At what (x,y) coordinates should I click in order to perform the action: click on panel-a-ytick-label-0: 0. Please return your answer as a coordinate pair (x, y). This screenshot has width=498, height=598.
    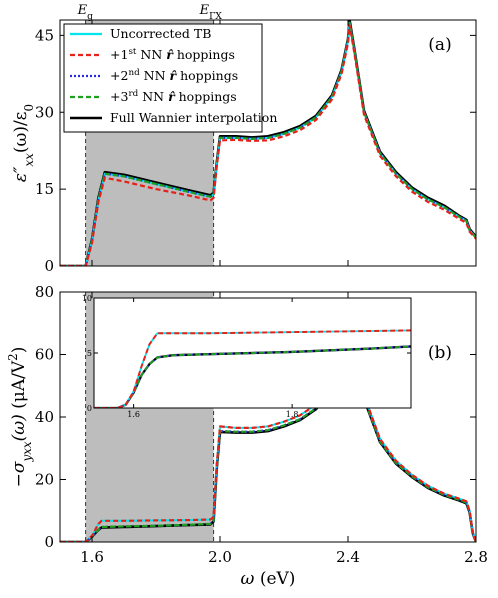
    Looking at the image, I should click on (49, 266).